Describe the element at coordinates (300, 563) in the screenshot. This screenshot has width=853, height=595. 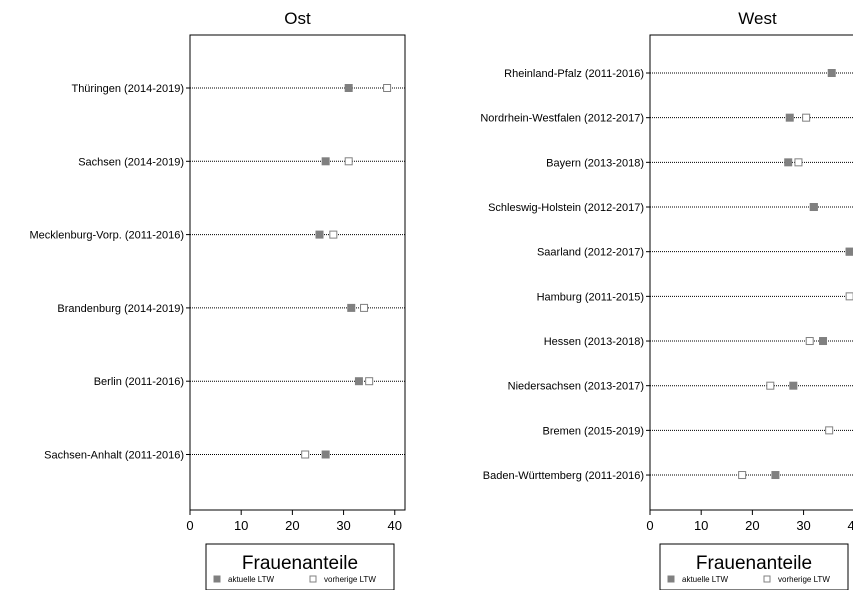
I see `ost-legend-title: Frauenanteile` at that location.